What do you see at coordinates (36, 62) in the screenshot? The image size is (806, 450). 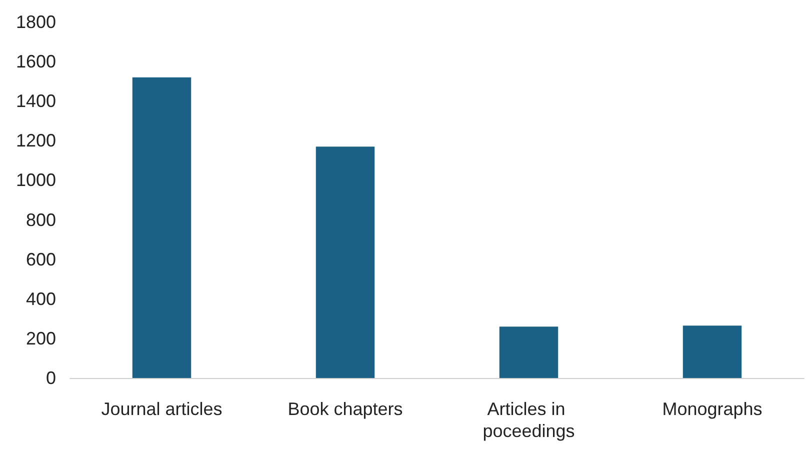 I see `y-tick-label: 1600` at bounding box center [36, 62].